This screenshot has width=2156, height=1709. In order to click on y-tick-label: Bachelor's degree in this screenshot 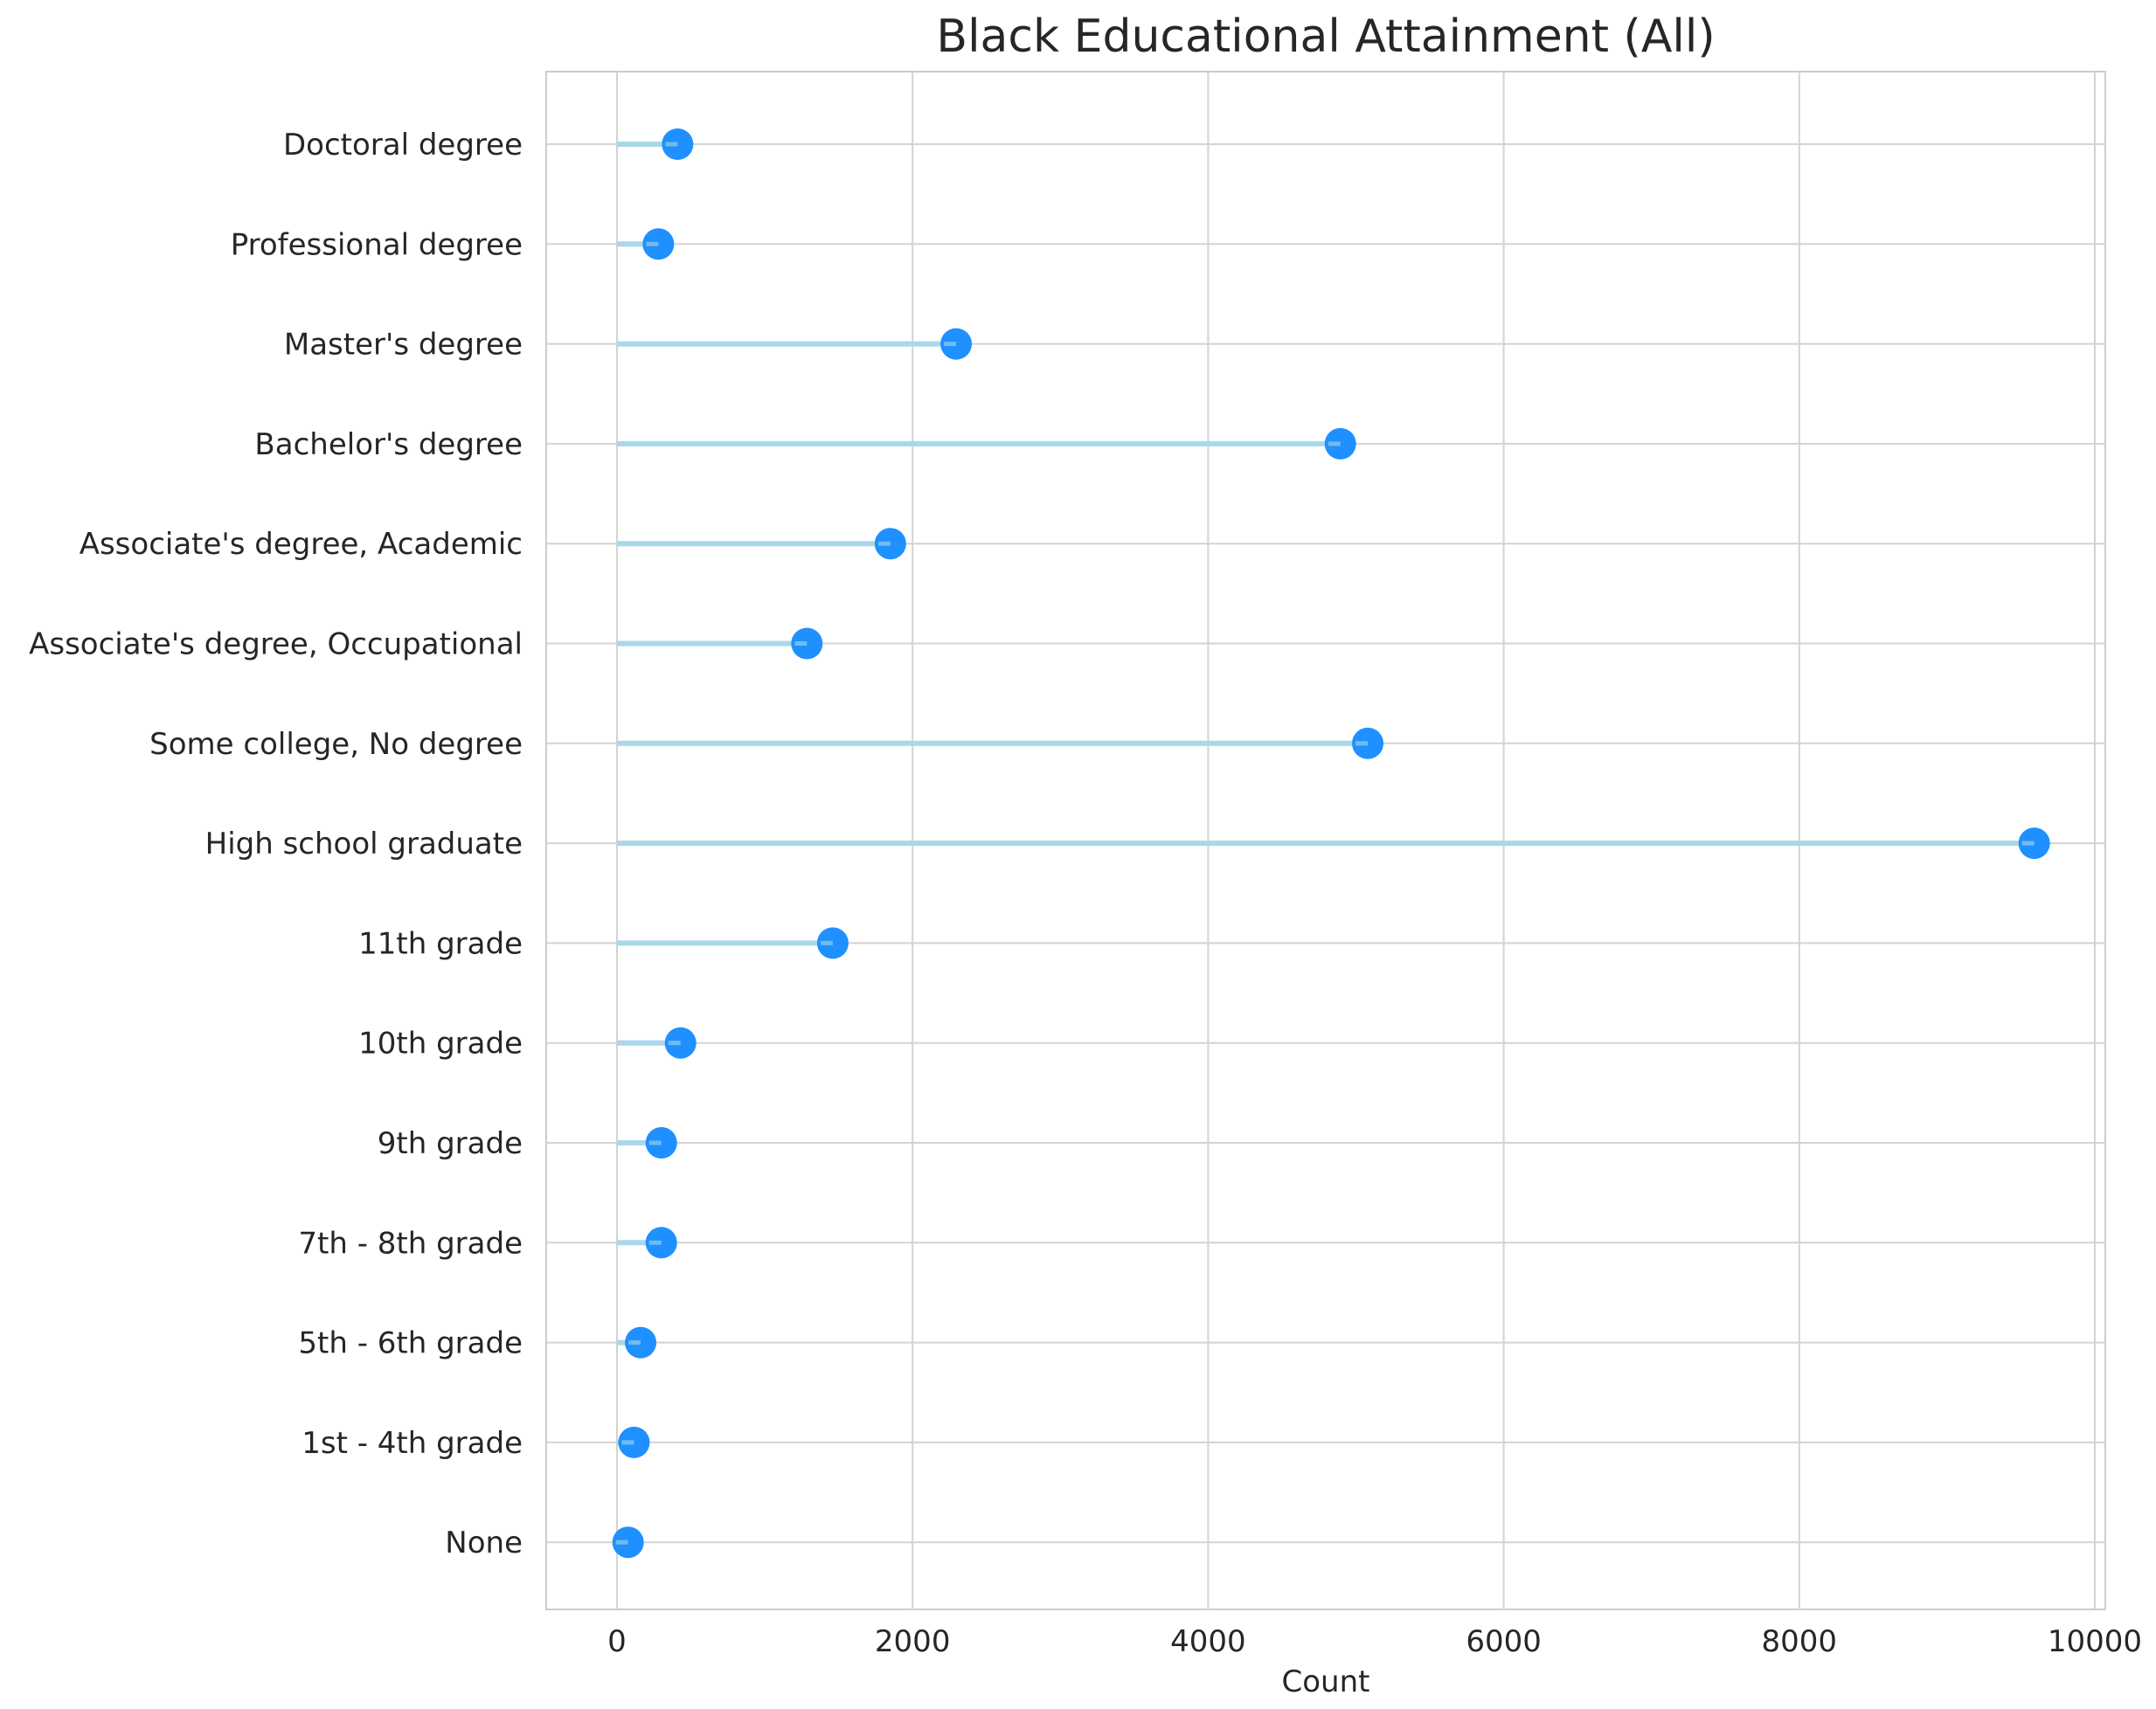, I will do `click(388, 444)`.